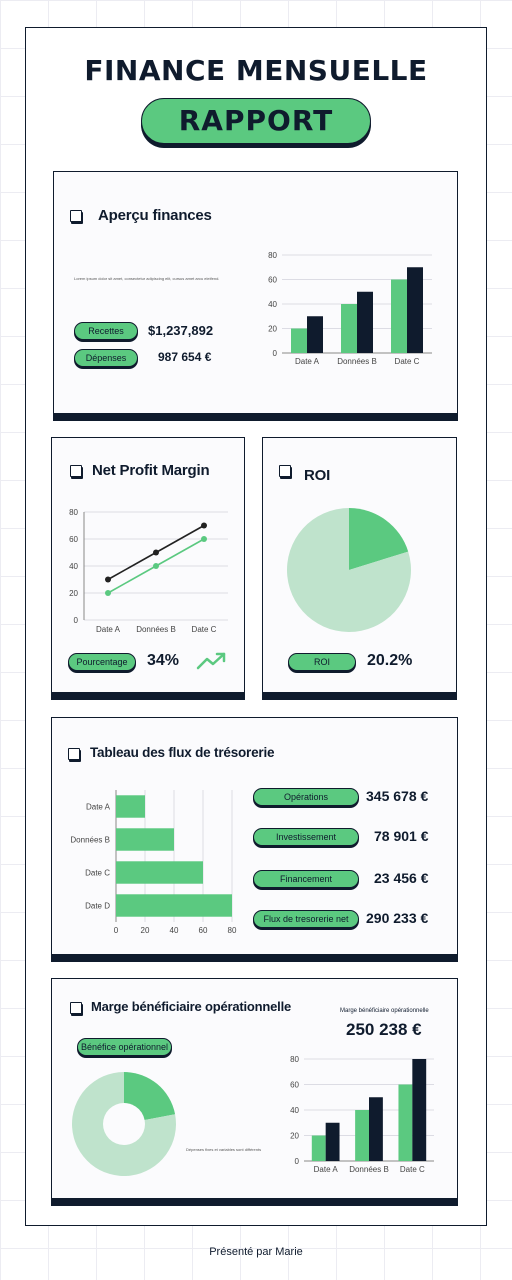 This screenshot has height=1280, width=512. What do you see at coordinates (106, 358) in the screenshot?
I see `expense-badge: Dépenses` at bounding box center [106, 358].